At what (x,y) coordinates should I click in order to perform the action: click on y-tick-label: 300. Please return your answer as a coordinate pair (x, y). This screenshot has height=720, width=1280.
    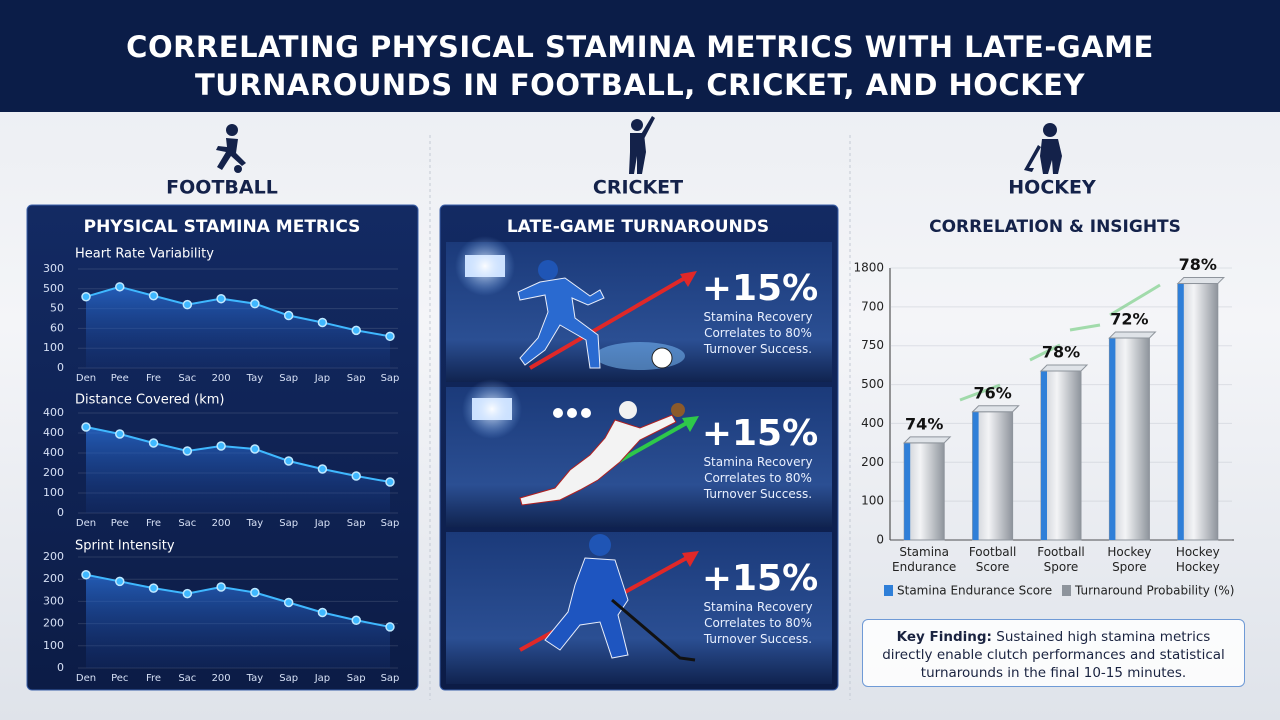
    Looking at the image, I should click on (53, 268).